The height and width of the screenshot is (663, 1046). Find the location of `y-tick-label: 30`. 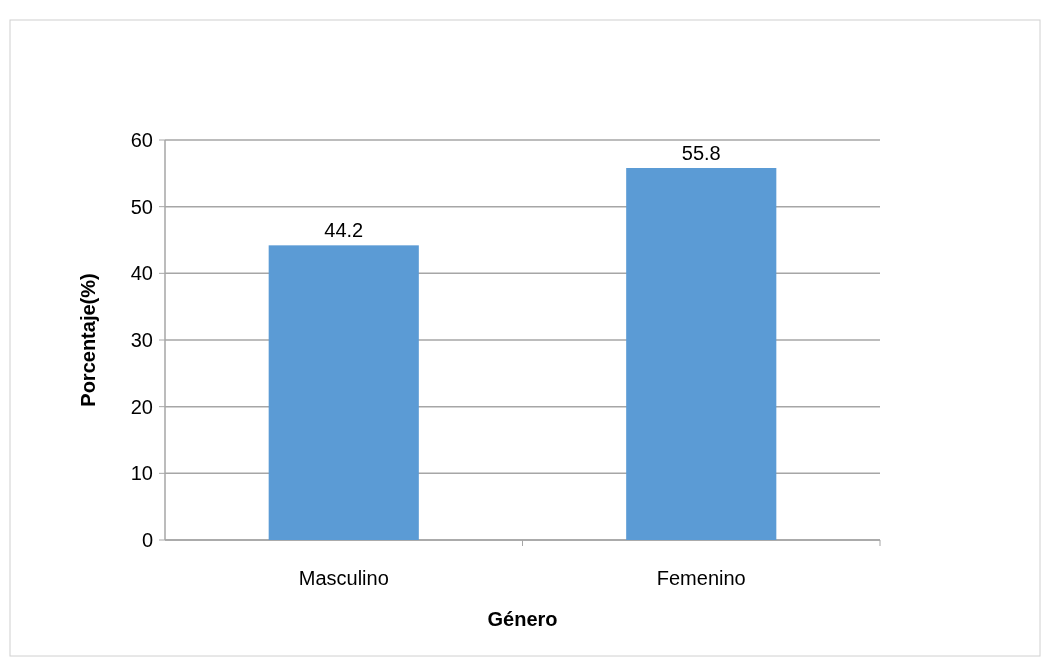

y-tick-label: 30 is located at coordinates (141, 340).